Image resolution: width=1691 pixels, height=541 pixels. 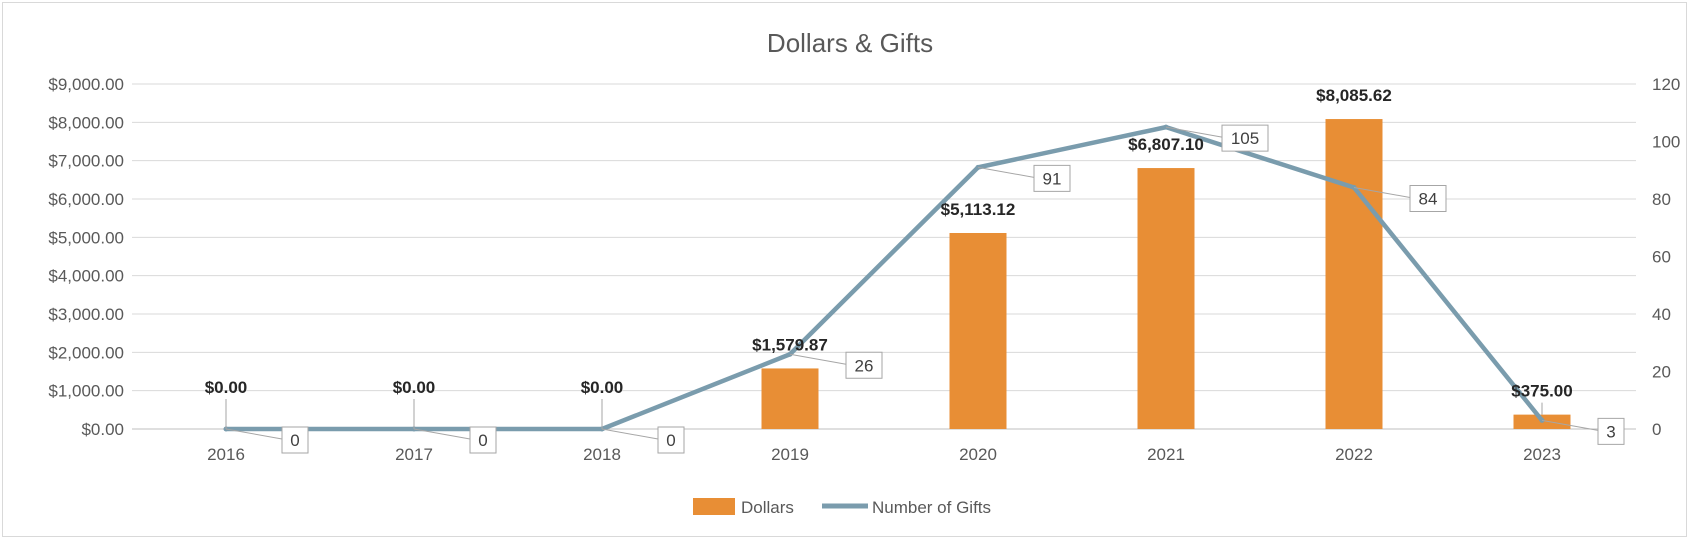 What do you see at coordinates (226, 454) in the screenshot?
I see `x-tick-label: 2016` at bounding box center [226, 454].